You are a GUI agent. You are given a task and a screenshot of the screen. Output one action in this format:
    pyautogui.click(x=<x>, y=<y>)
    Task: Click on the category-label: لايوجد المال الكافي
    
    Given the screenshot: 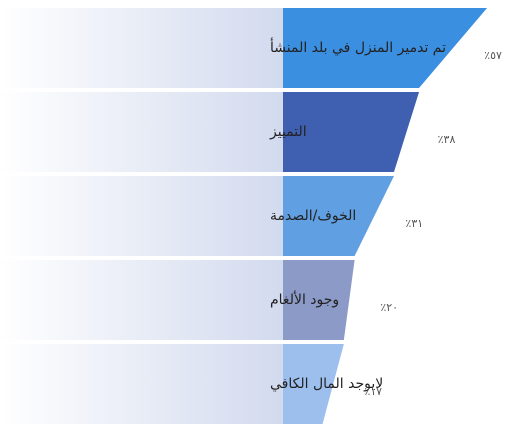 What is the action you would take?
    pyautogui.click(x=326, y=384)
    